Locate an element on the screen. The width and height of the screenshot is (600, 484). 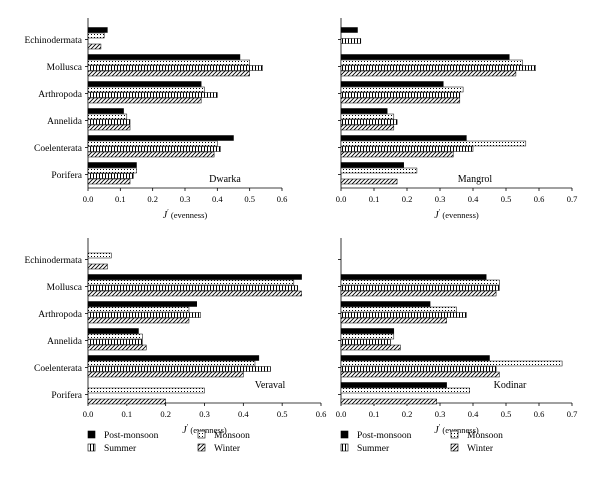
legend-label: Monsoon is located at coordinates (232, 436).